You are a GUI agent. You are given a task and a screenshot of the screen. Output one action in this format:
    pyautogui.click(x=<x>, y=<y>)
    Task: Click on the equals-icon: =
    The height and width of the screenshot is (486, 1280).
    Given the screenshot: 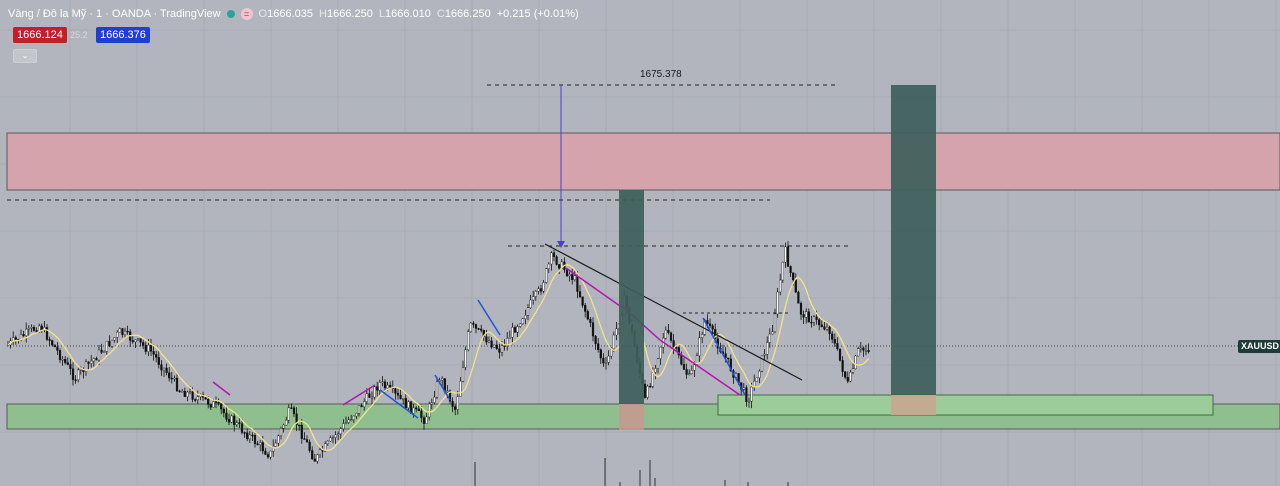 What is the action you would take?
    pyautogui.click(x=246, y=14)
    